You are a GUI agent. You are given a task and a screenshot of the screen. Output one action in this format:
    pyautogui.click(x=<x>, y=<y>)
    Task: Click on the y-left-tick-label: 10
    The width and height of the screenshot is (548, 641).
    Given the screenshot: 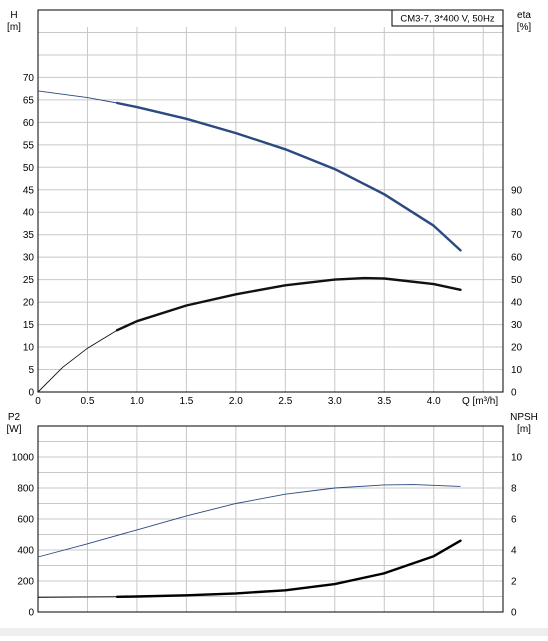 What is the action you would take?
    pyautogui.click(x=29, y=348)
    